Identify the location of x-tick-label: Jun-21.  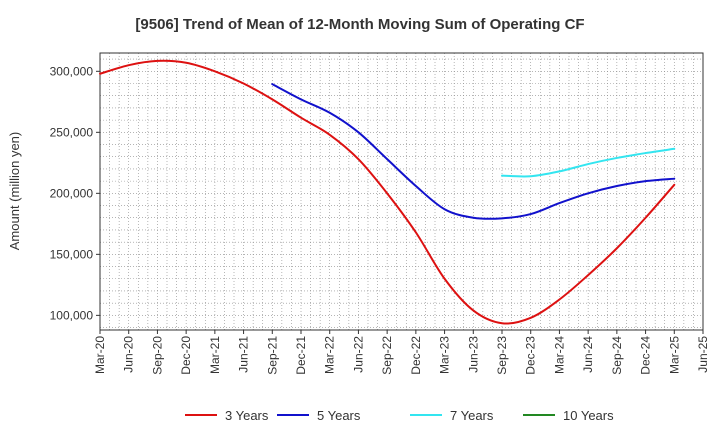
(244, 354).